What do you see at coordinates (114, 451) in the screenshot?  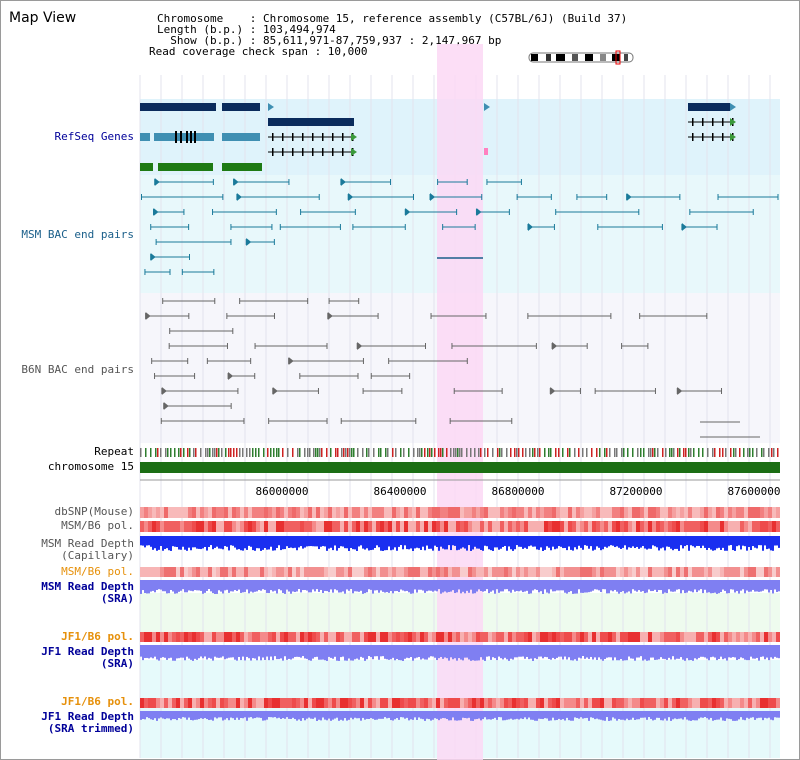 I see `label-repeat: Repeat` at bounding box center [114, 451].